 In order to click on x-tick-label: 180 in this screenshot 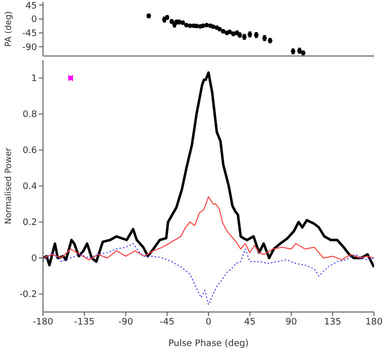, I will do `click(373, 322)`.